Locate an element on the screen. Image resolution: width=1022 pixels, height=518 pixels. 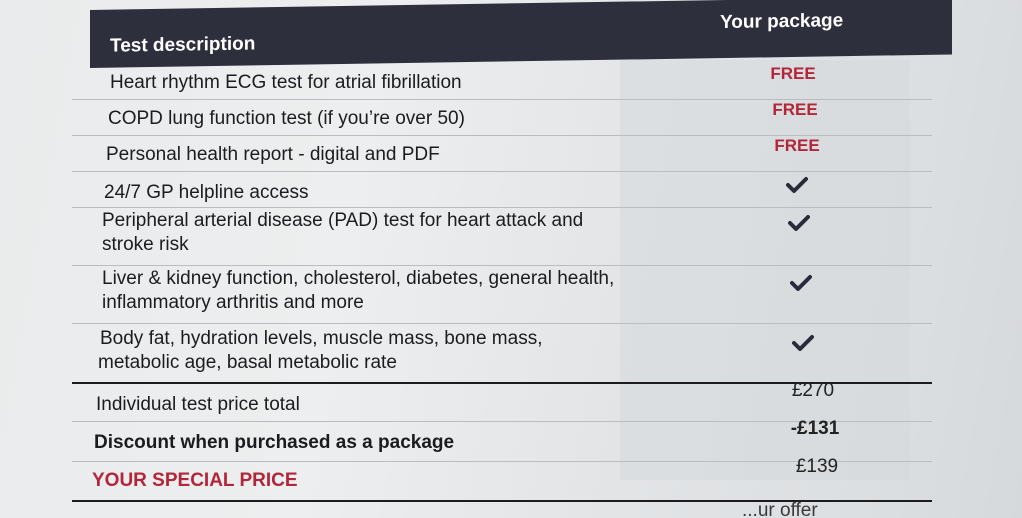
individual-total-row: Individual test price total £270 is located at coordinates (502, 401).